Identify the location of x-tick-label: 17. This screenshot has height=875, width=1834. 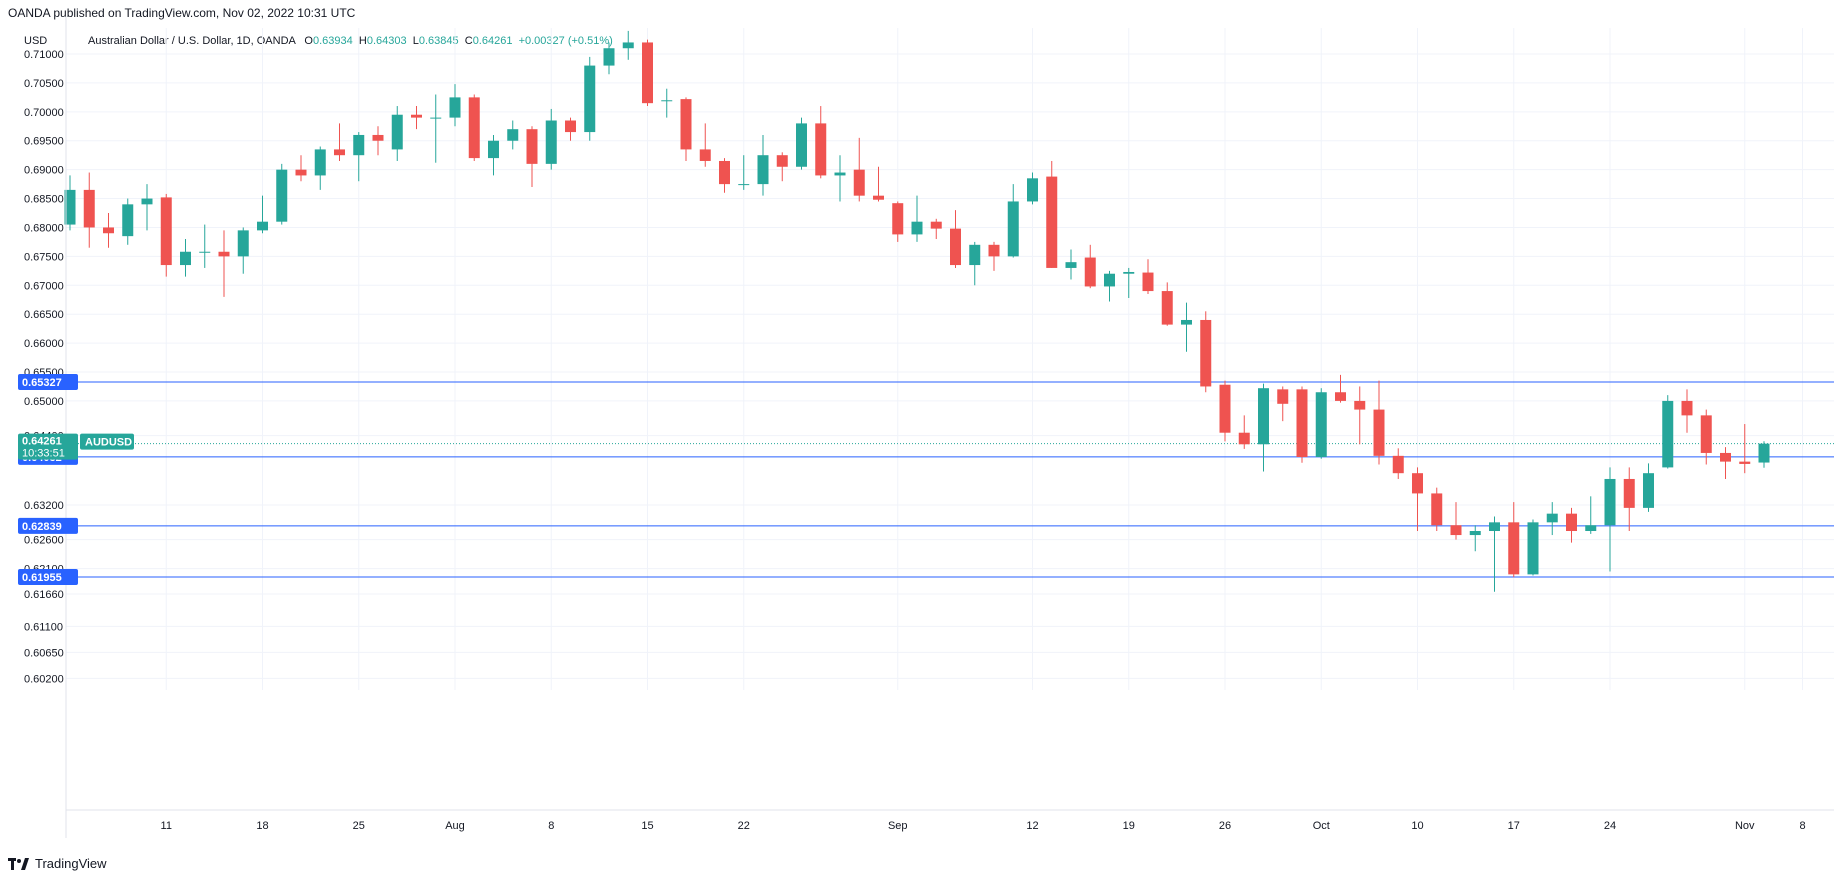
(1514, 826).